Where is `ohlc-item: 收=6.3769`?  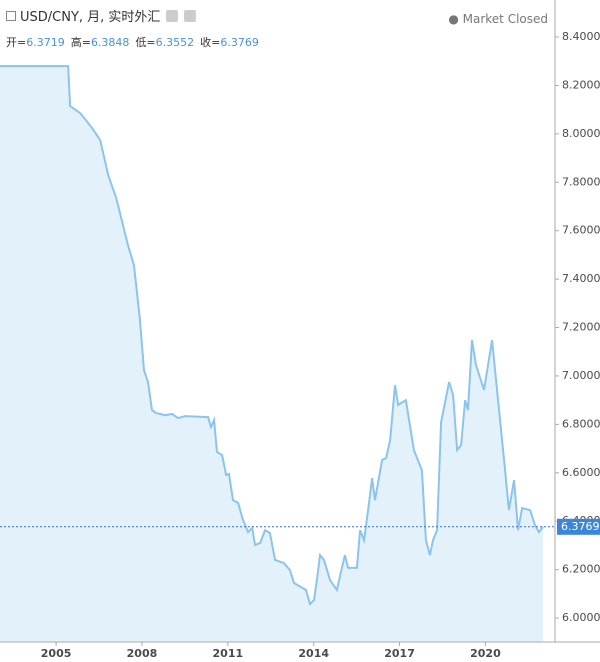
ohlc-item: 收=6.3769 is located at coordinates (229, 42).